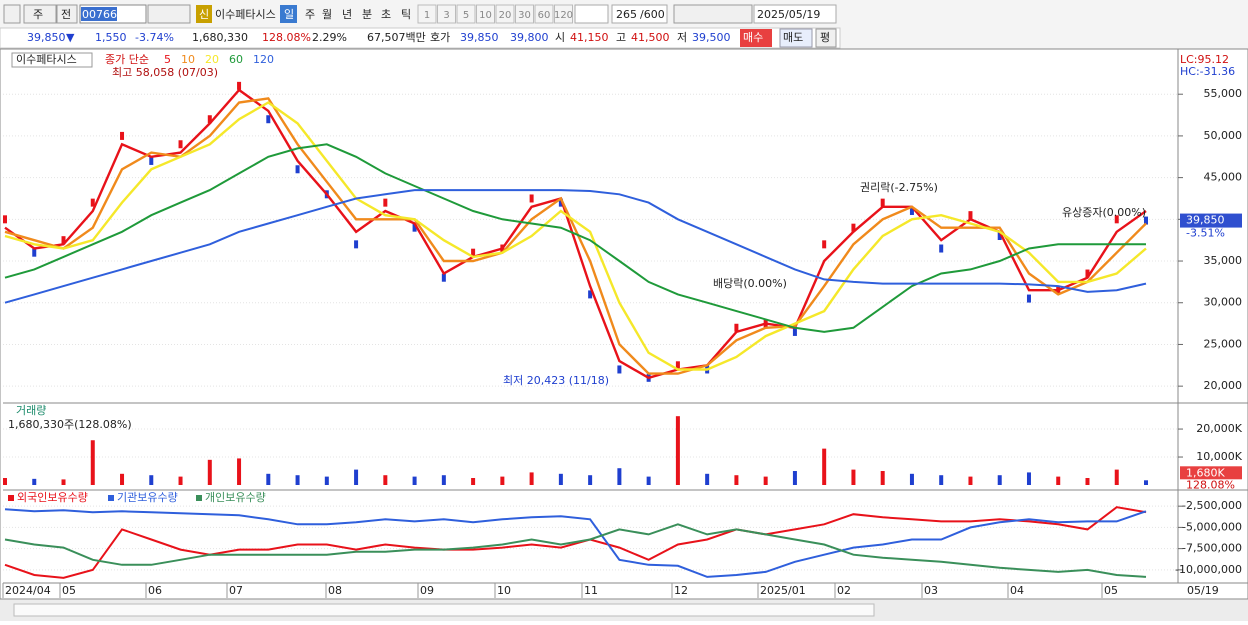 The width and height of the screenshot is (1248, 625). Describe the element at coordinates (127, 59) in the screenshot. I see `legend-title: 종가 단순` at that location.